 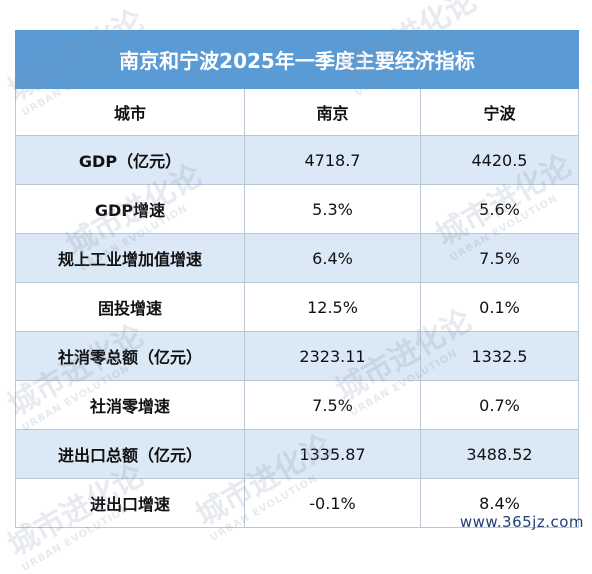 What do you see at coordinates (332, 112) in the screenshot?
I see `header-nanjing: 南京` at bounding box center [332, 112].